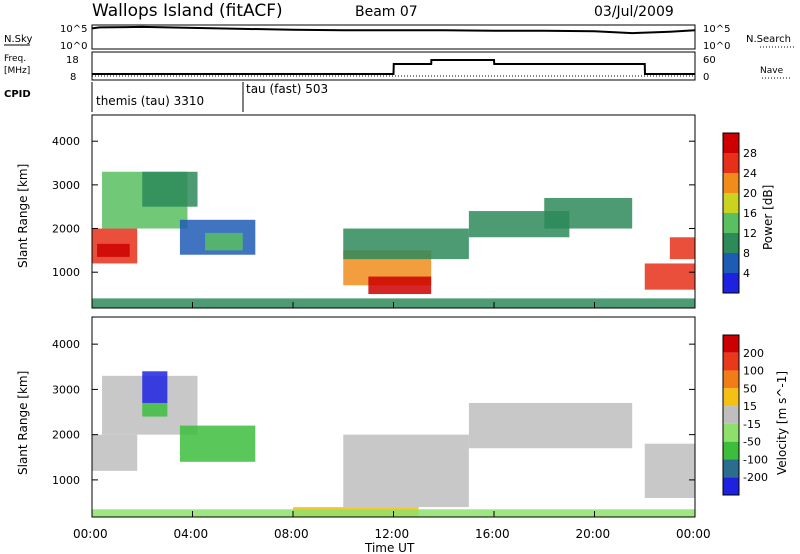  I want to click on colorbar-tick-label: 4, so click(746, 273).